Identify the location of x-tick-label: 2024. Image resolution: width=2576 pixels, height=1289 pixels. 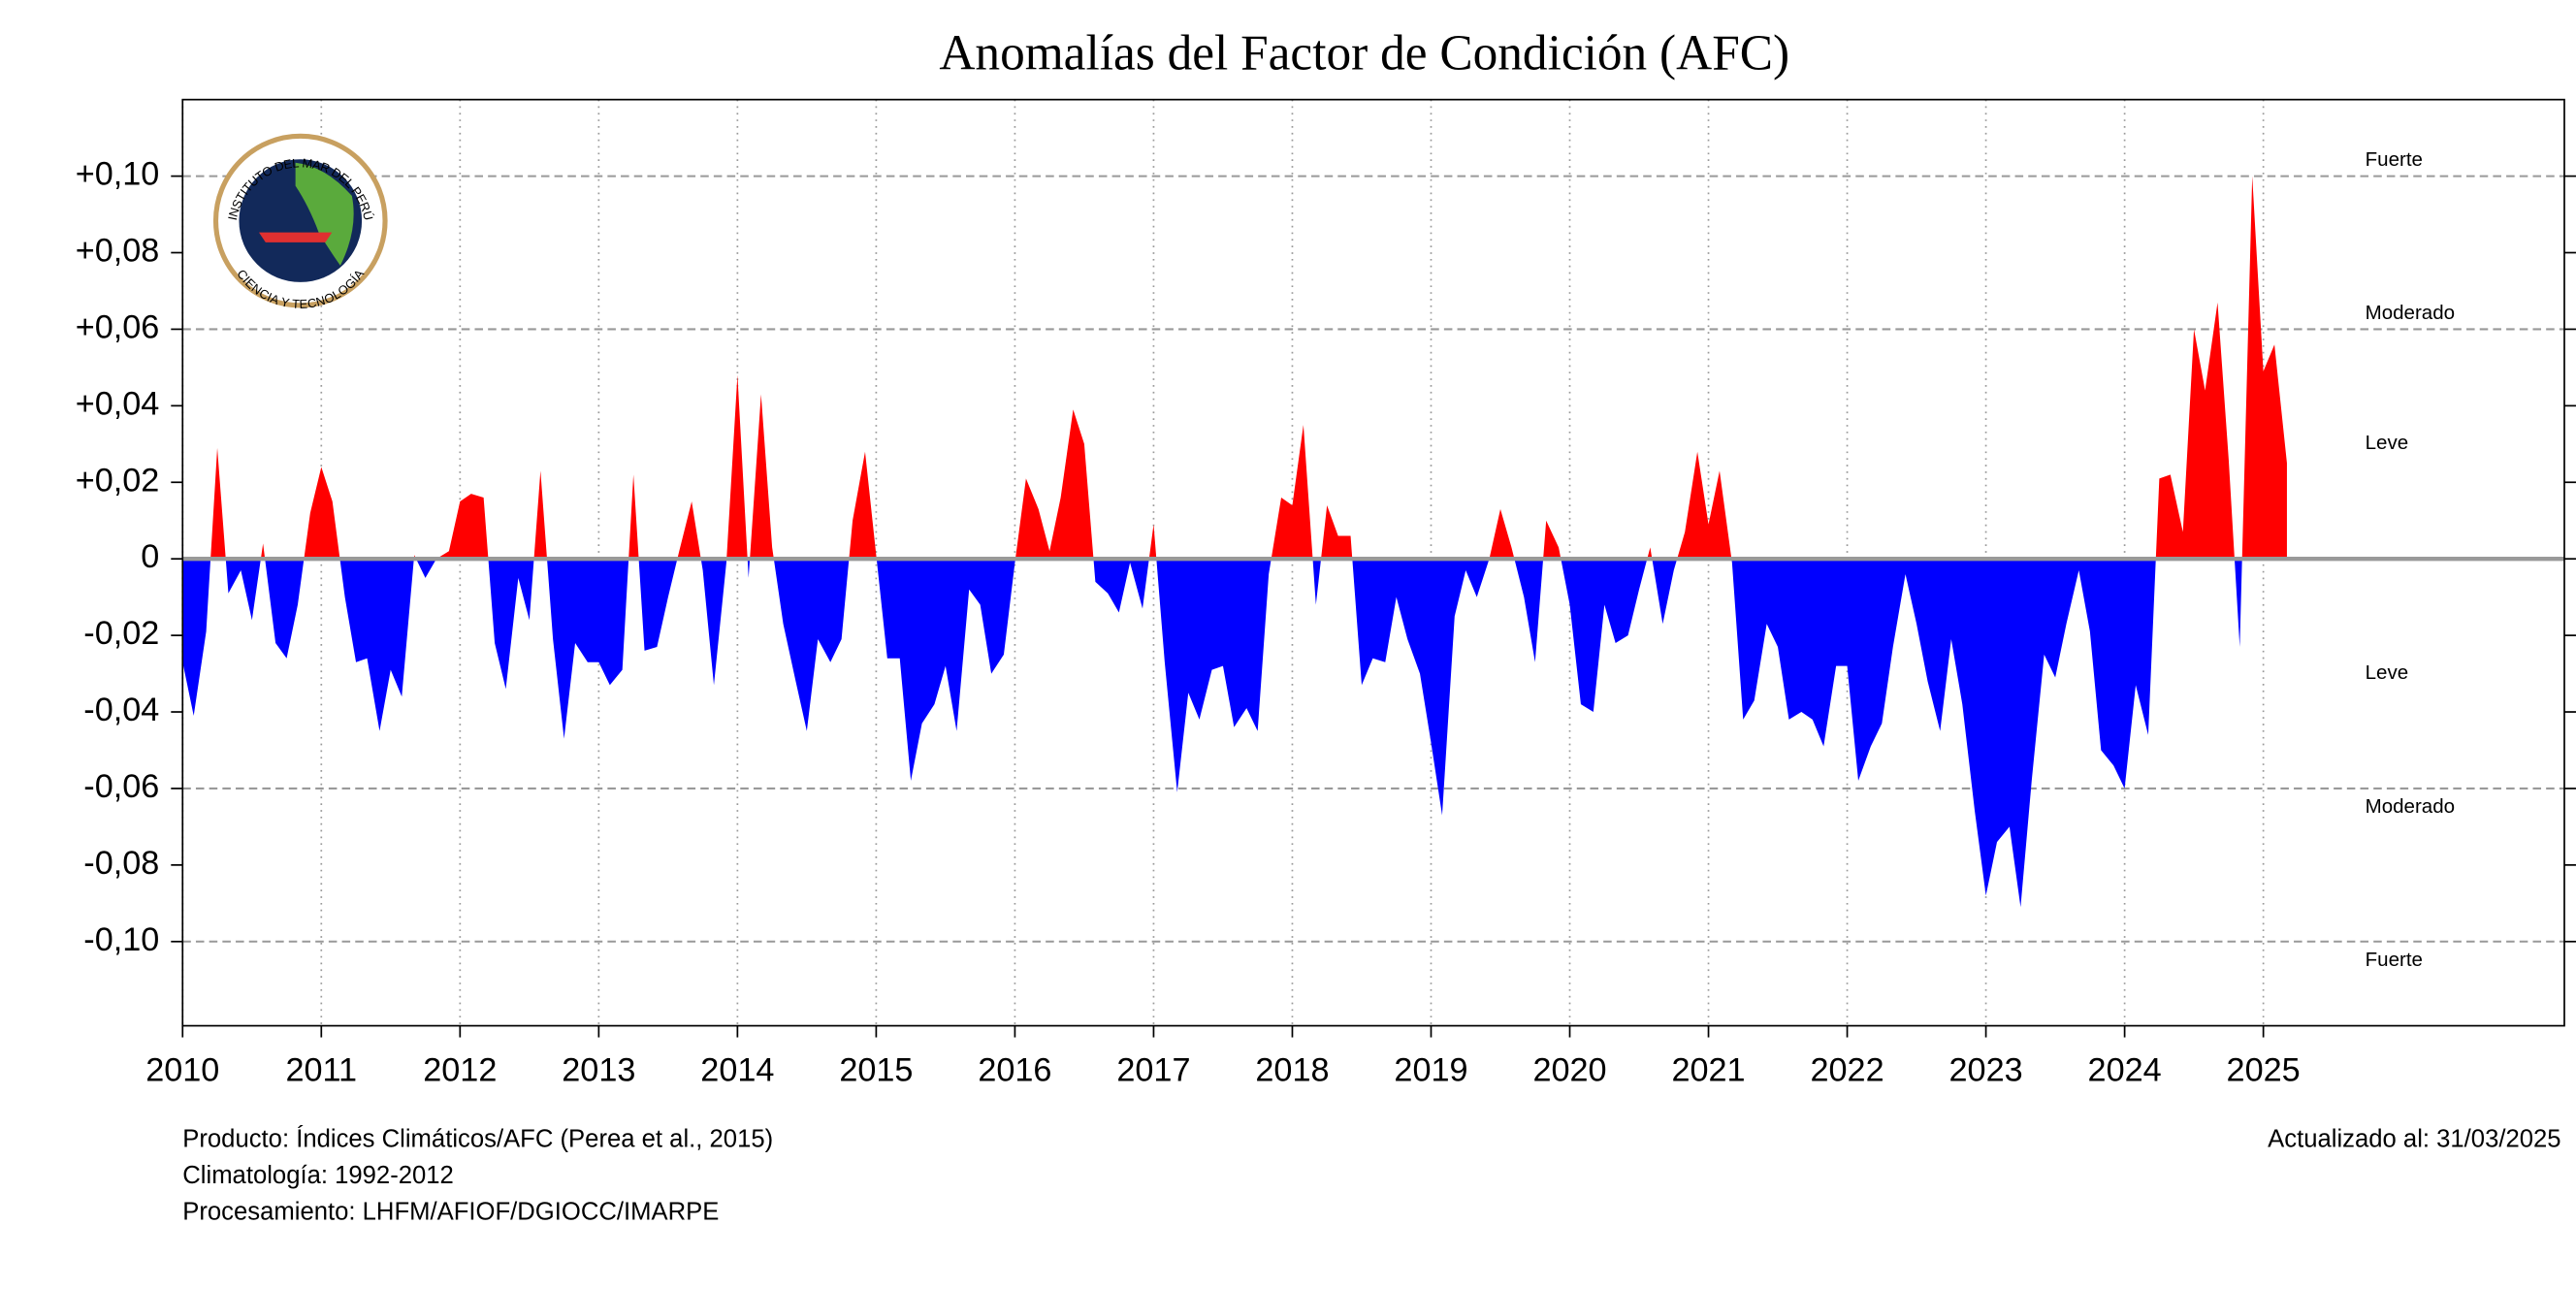
(2125, 1070).